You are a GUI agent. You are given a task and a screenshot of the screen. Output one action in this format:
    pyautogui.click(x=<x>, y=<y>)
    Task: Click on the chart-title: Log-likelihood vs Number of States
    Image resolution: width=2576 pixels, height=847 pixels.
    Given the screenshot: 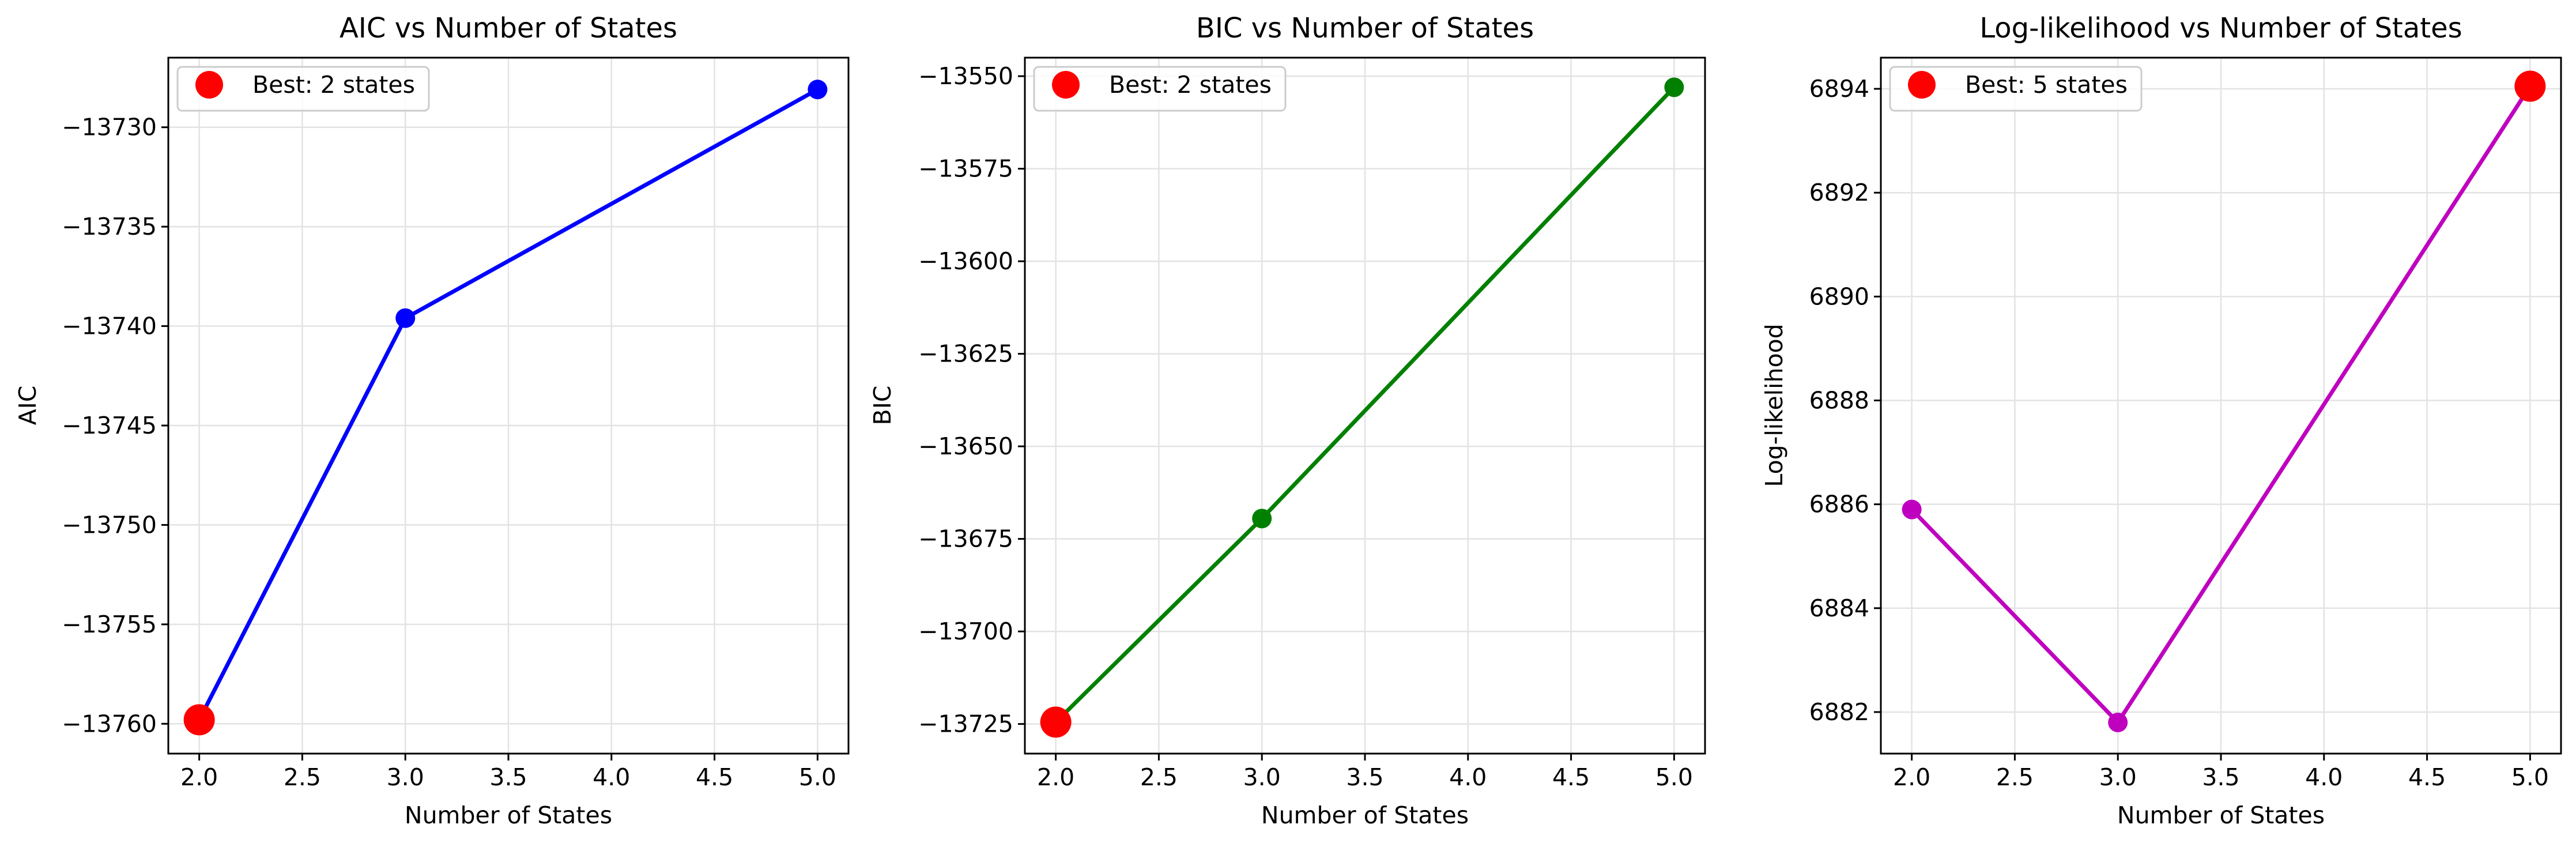 What is the action you would take?
    pyautogui.click(x=2220, y=28)
    